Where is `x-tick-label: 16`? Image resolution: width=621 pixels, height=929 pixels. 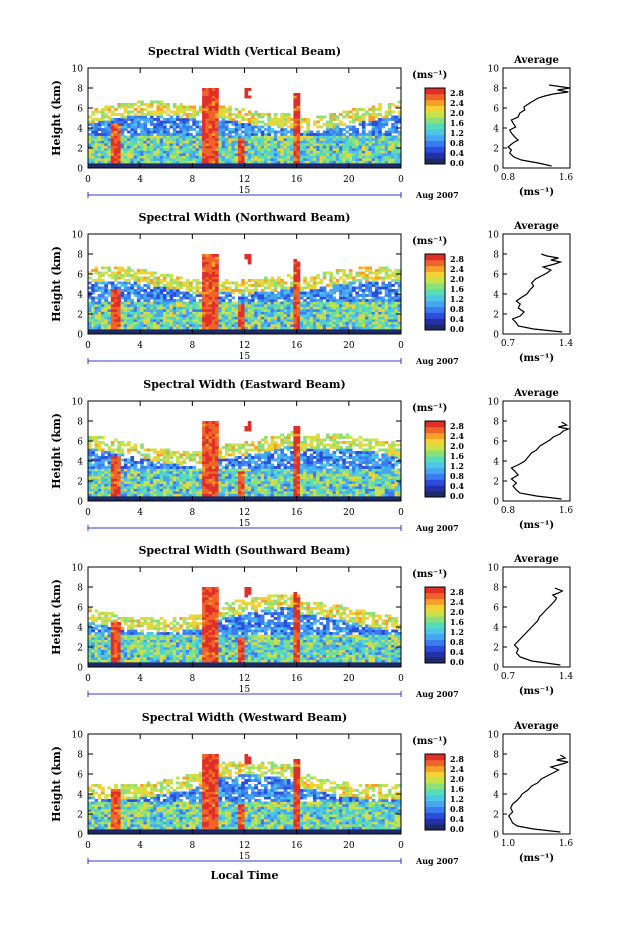
x-tick-label: 16 is located at coordinates (297, 346).